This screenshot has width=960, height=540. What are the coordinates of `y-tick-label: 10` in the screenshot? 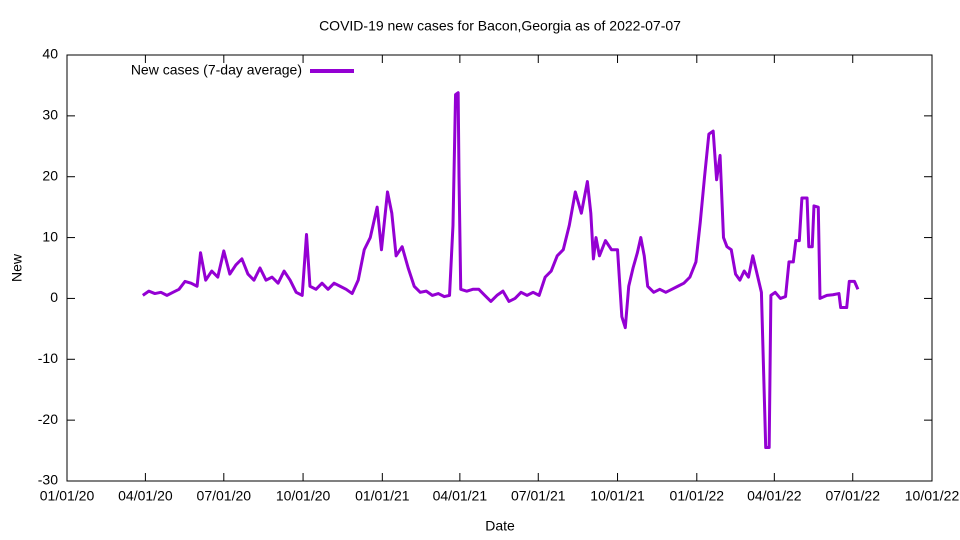 It's located at (50, 236).